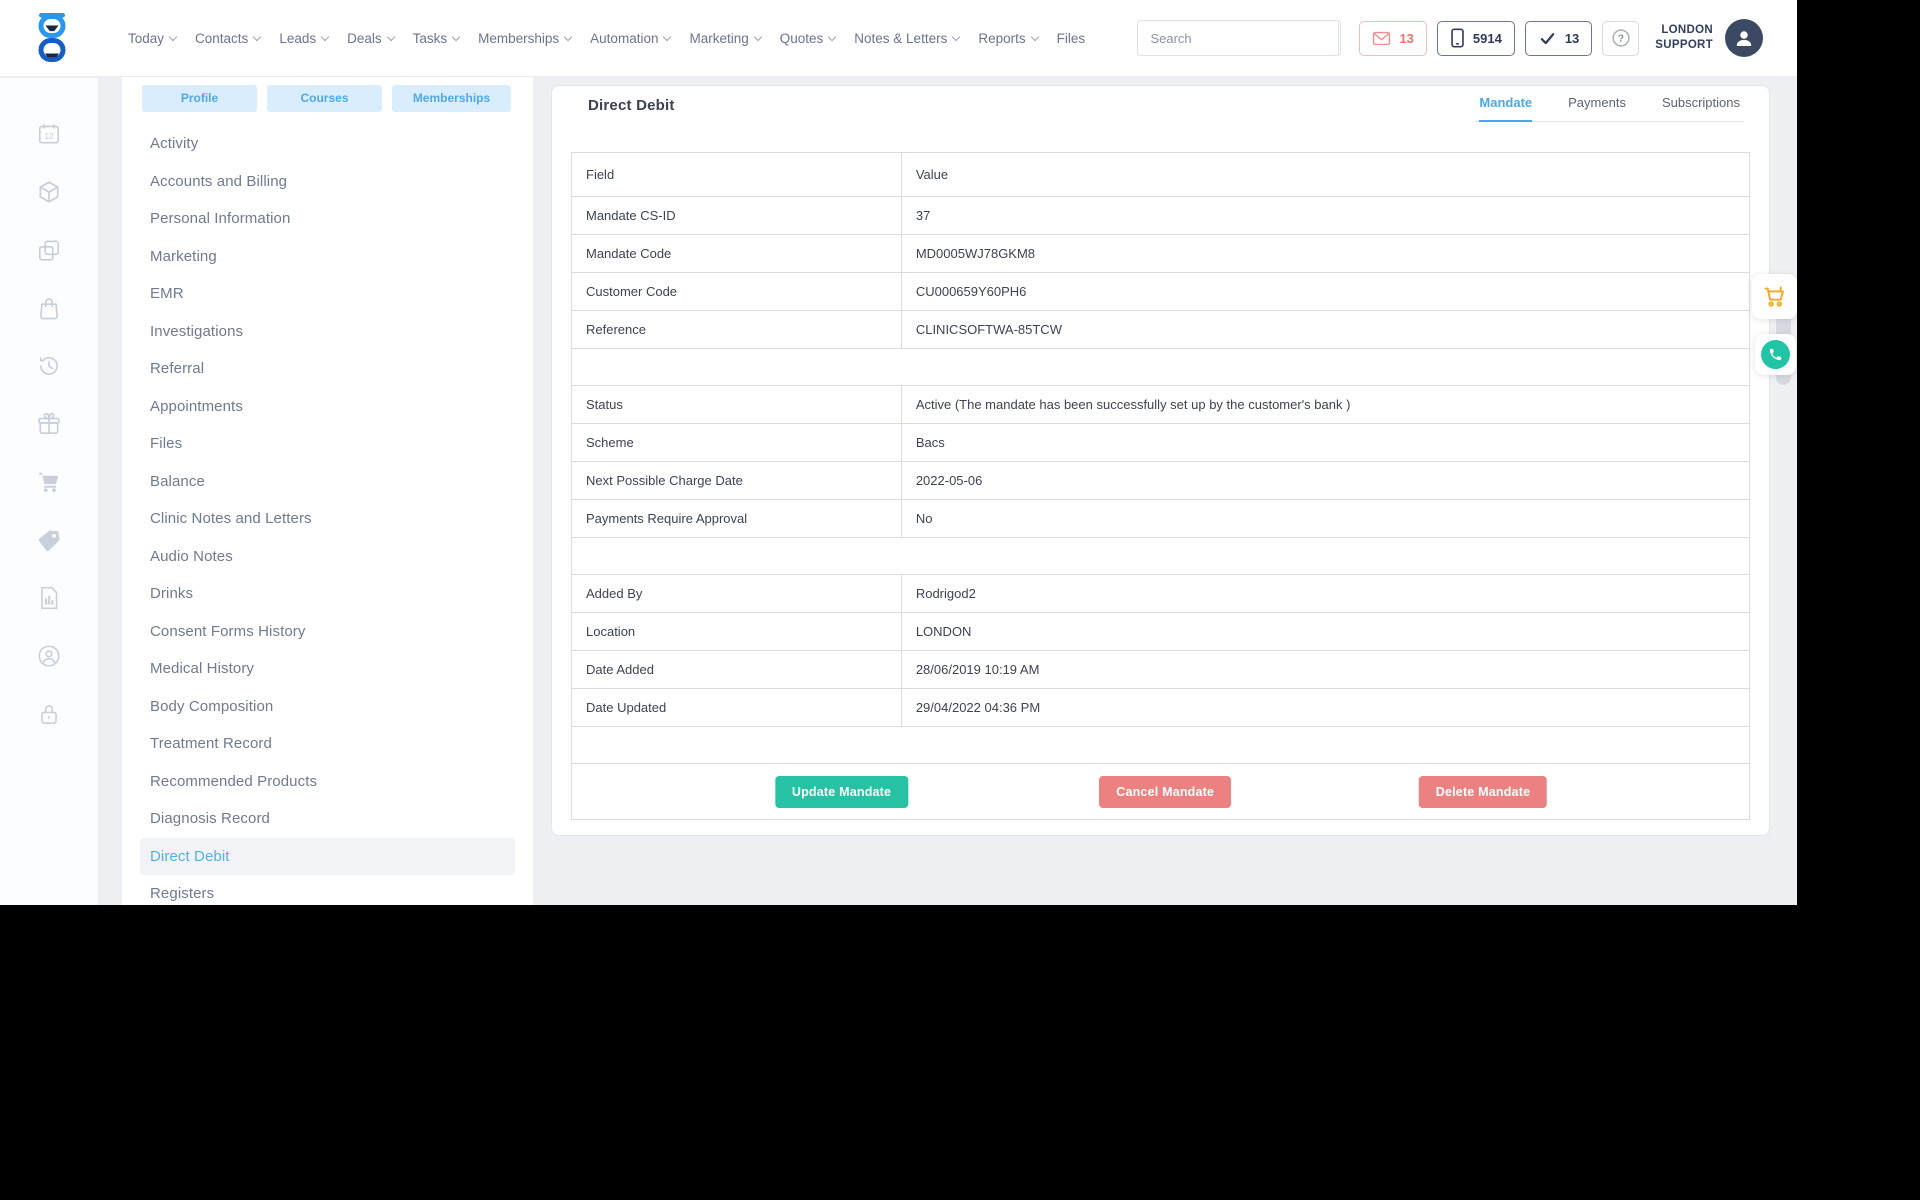 The height and width of the screenshot is (1200, 1920). Describe the element at coordinates (228, 631) in the screenshot. I see `sidebar-item-label: Consent Forms History` at that location.